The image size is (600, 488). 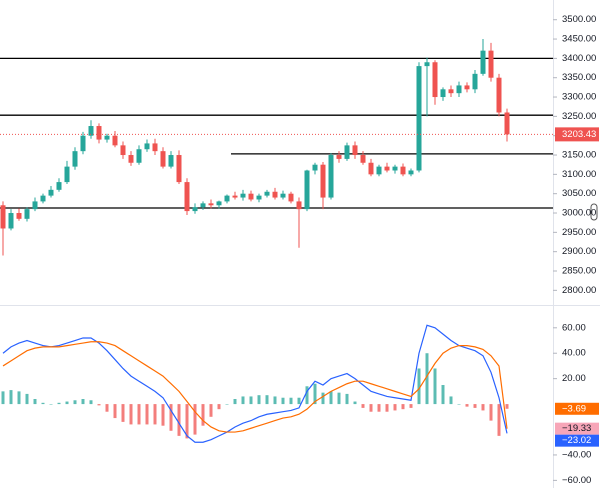 I want to click on last-value-label: −19.33, so click(x=576, y=428).